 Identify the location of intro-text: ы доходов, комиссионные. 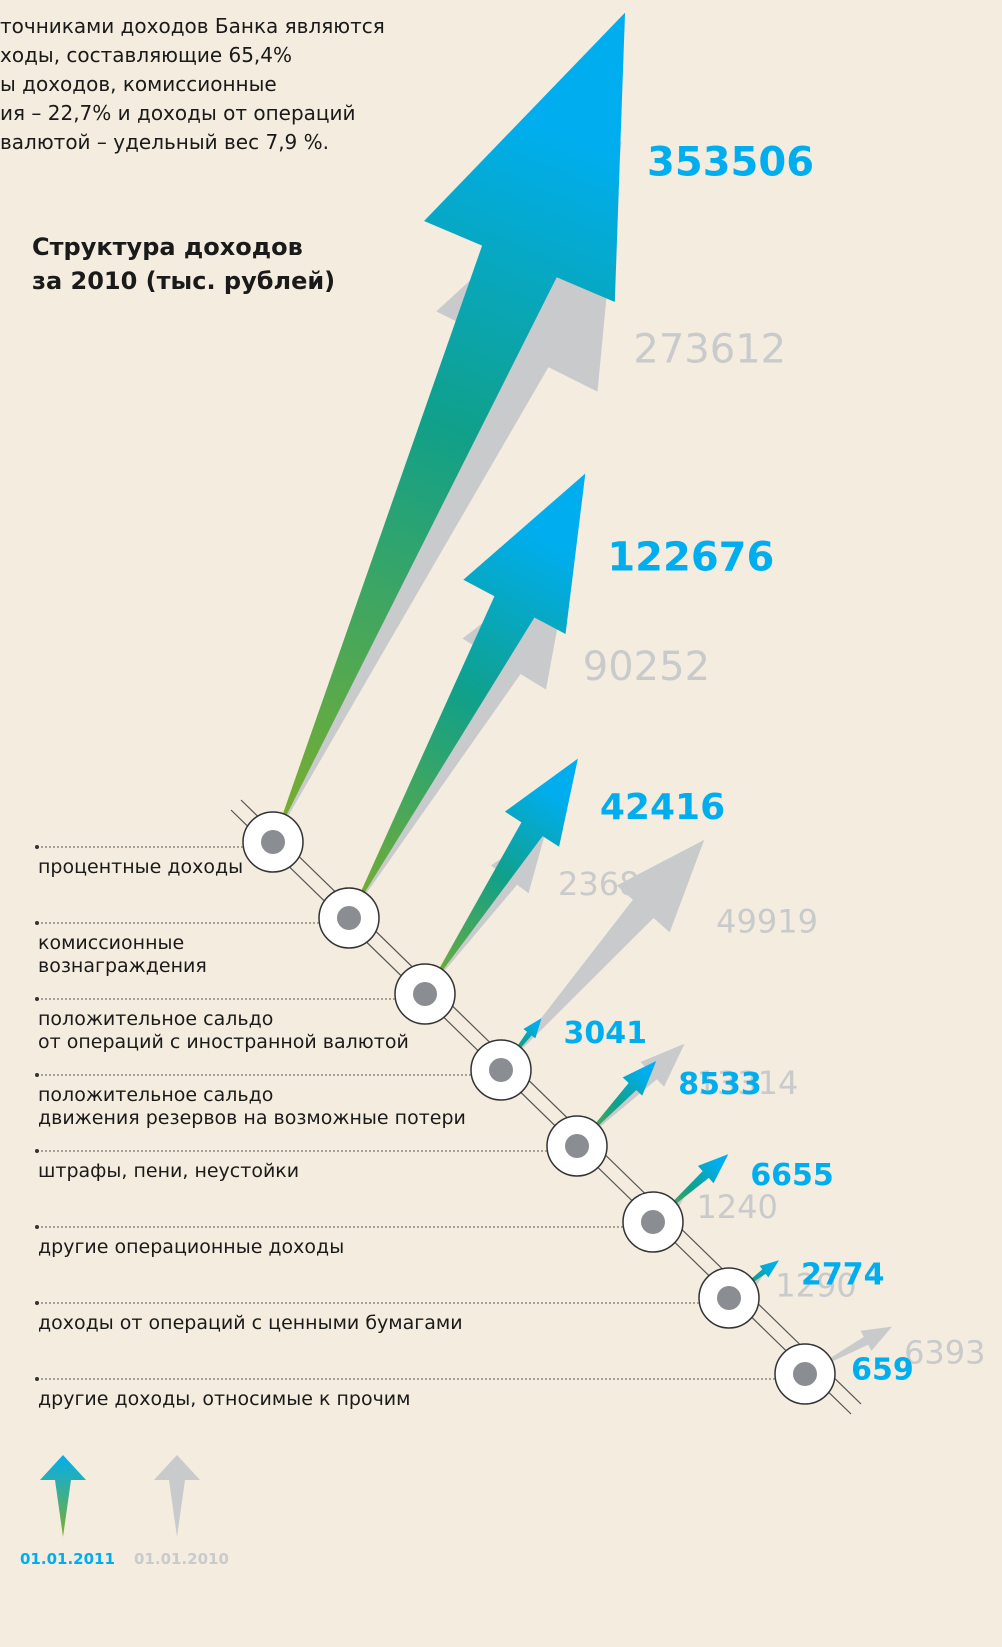
(138, 84).